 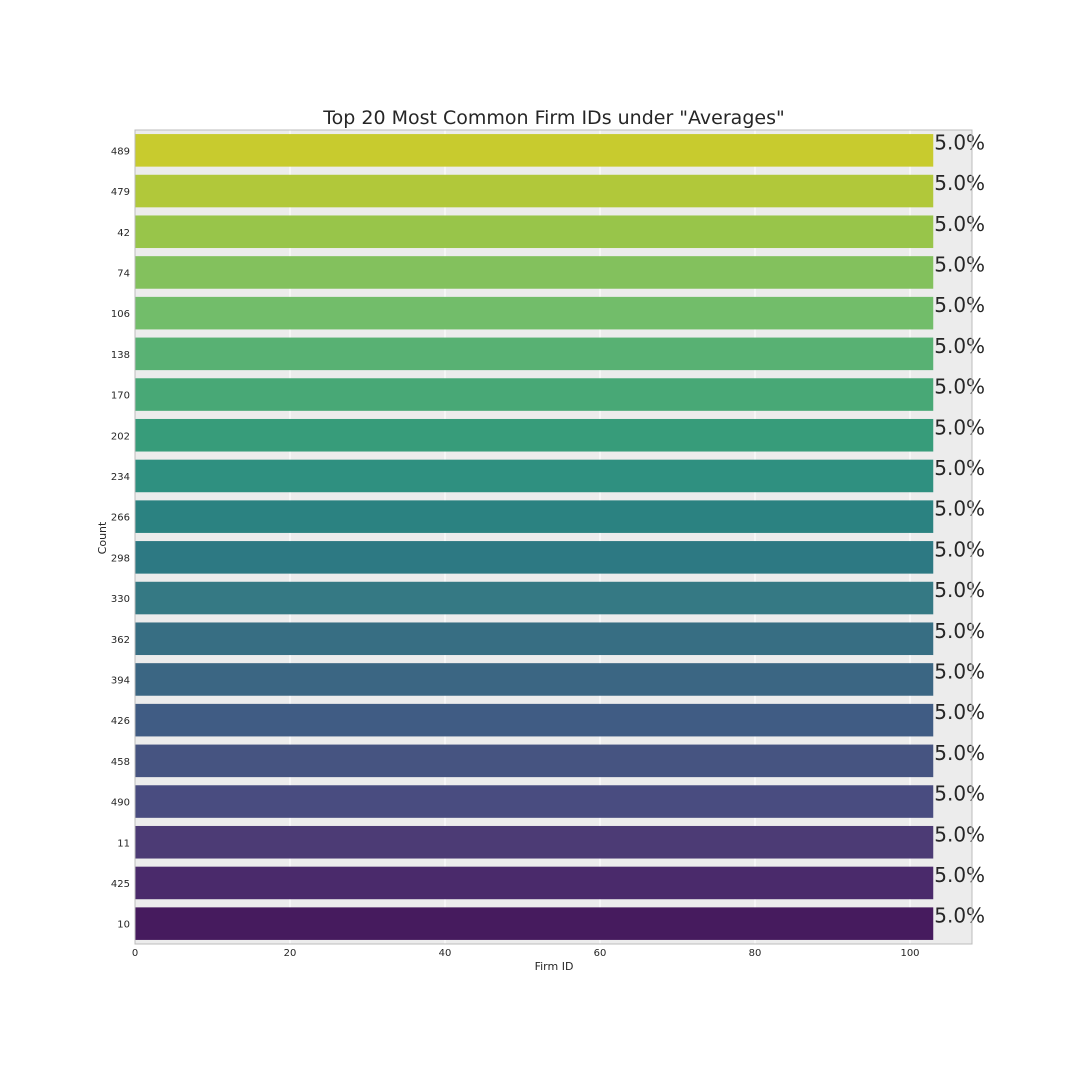 What do you see at coordinates (120, 436) in the screenshot?
I see `y-tick-label: 202` at bounding box center [120, 436].